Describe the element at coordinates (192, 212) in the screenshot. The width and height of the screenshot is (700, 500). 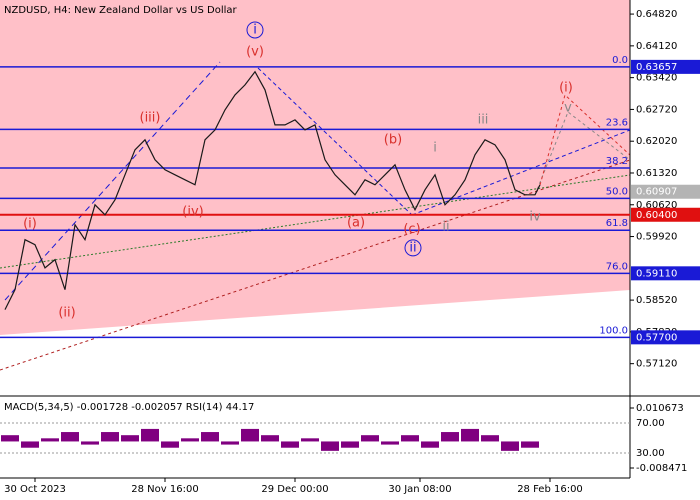
I see `wave-label: (iv)` at that location.